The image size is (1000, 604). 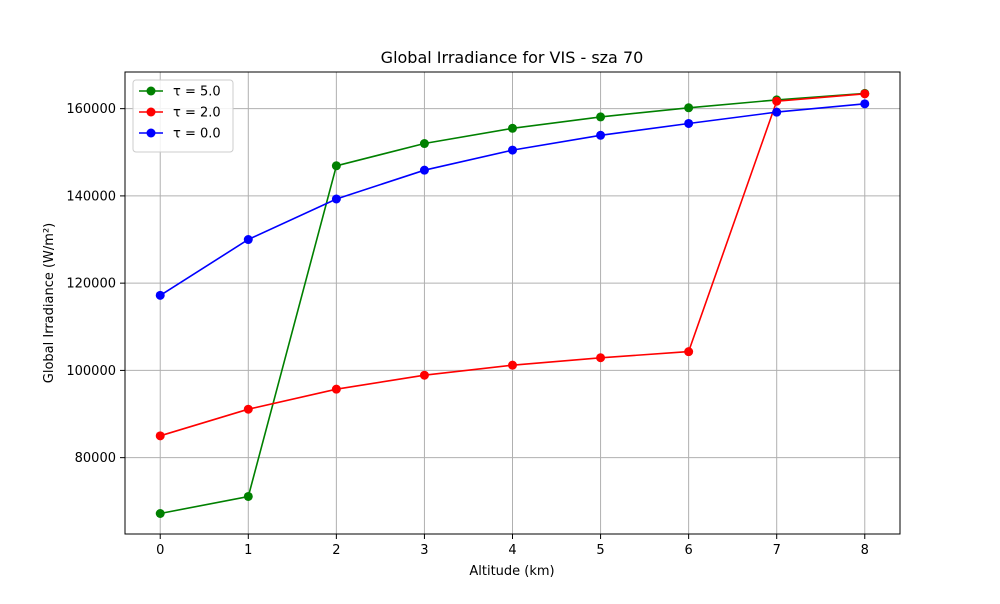 What do you see at coordinates (91, 196) in the screenshot?
I see `y-tick-label: 140000` at bounding box center [91, 196].